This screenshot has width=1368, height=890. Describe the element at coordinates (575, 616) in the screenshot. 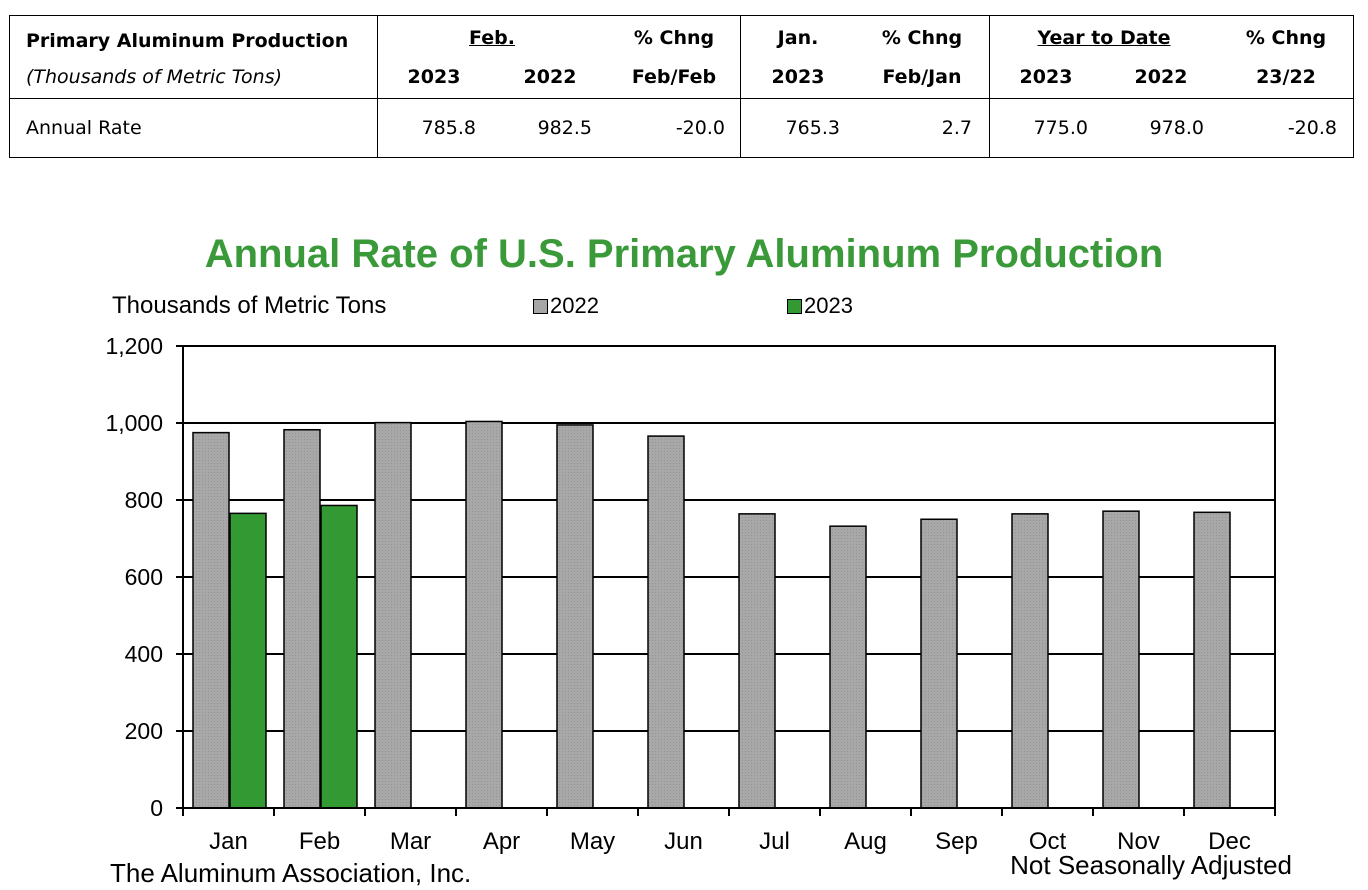

I see `bar-2022-may` at that location.